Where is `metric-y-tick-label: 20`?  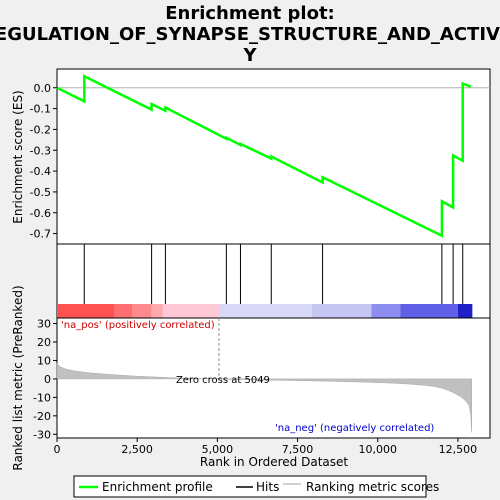
metric-y-tick-label: 20 is located at coordinates (44, 342).